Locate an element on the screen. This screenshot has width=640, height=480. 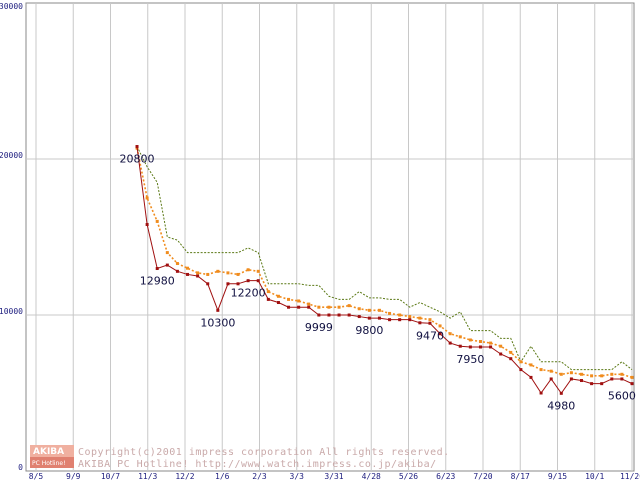
x-tick-label: 3/31 is located at coordinates (333, 476).